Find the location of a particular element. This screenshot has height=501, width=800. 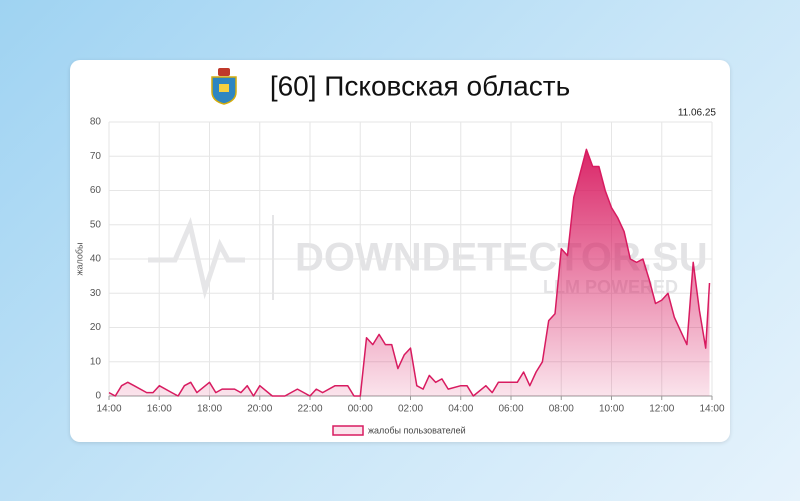

y-tick-label: 30 is located at coordinates (96, 293).